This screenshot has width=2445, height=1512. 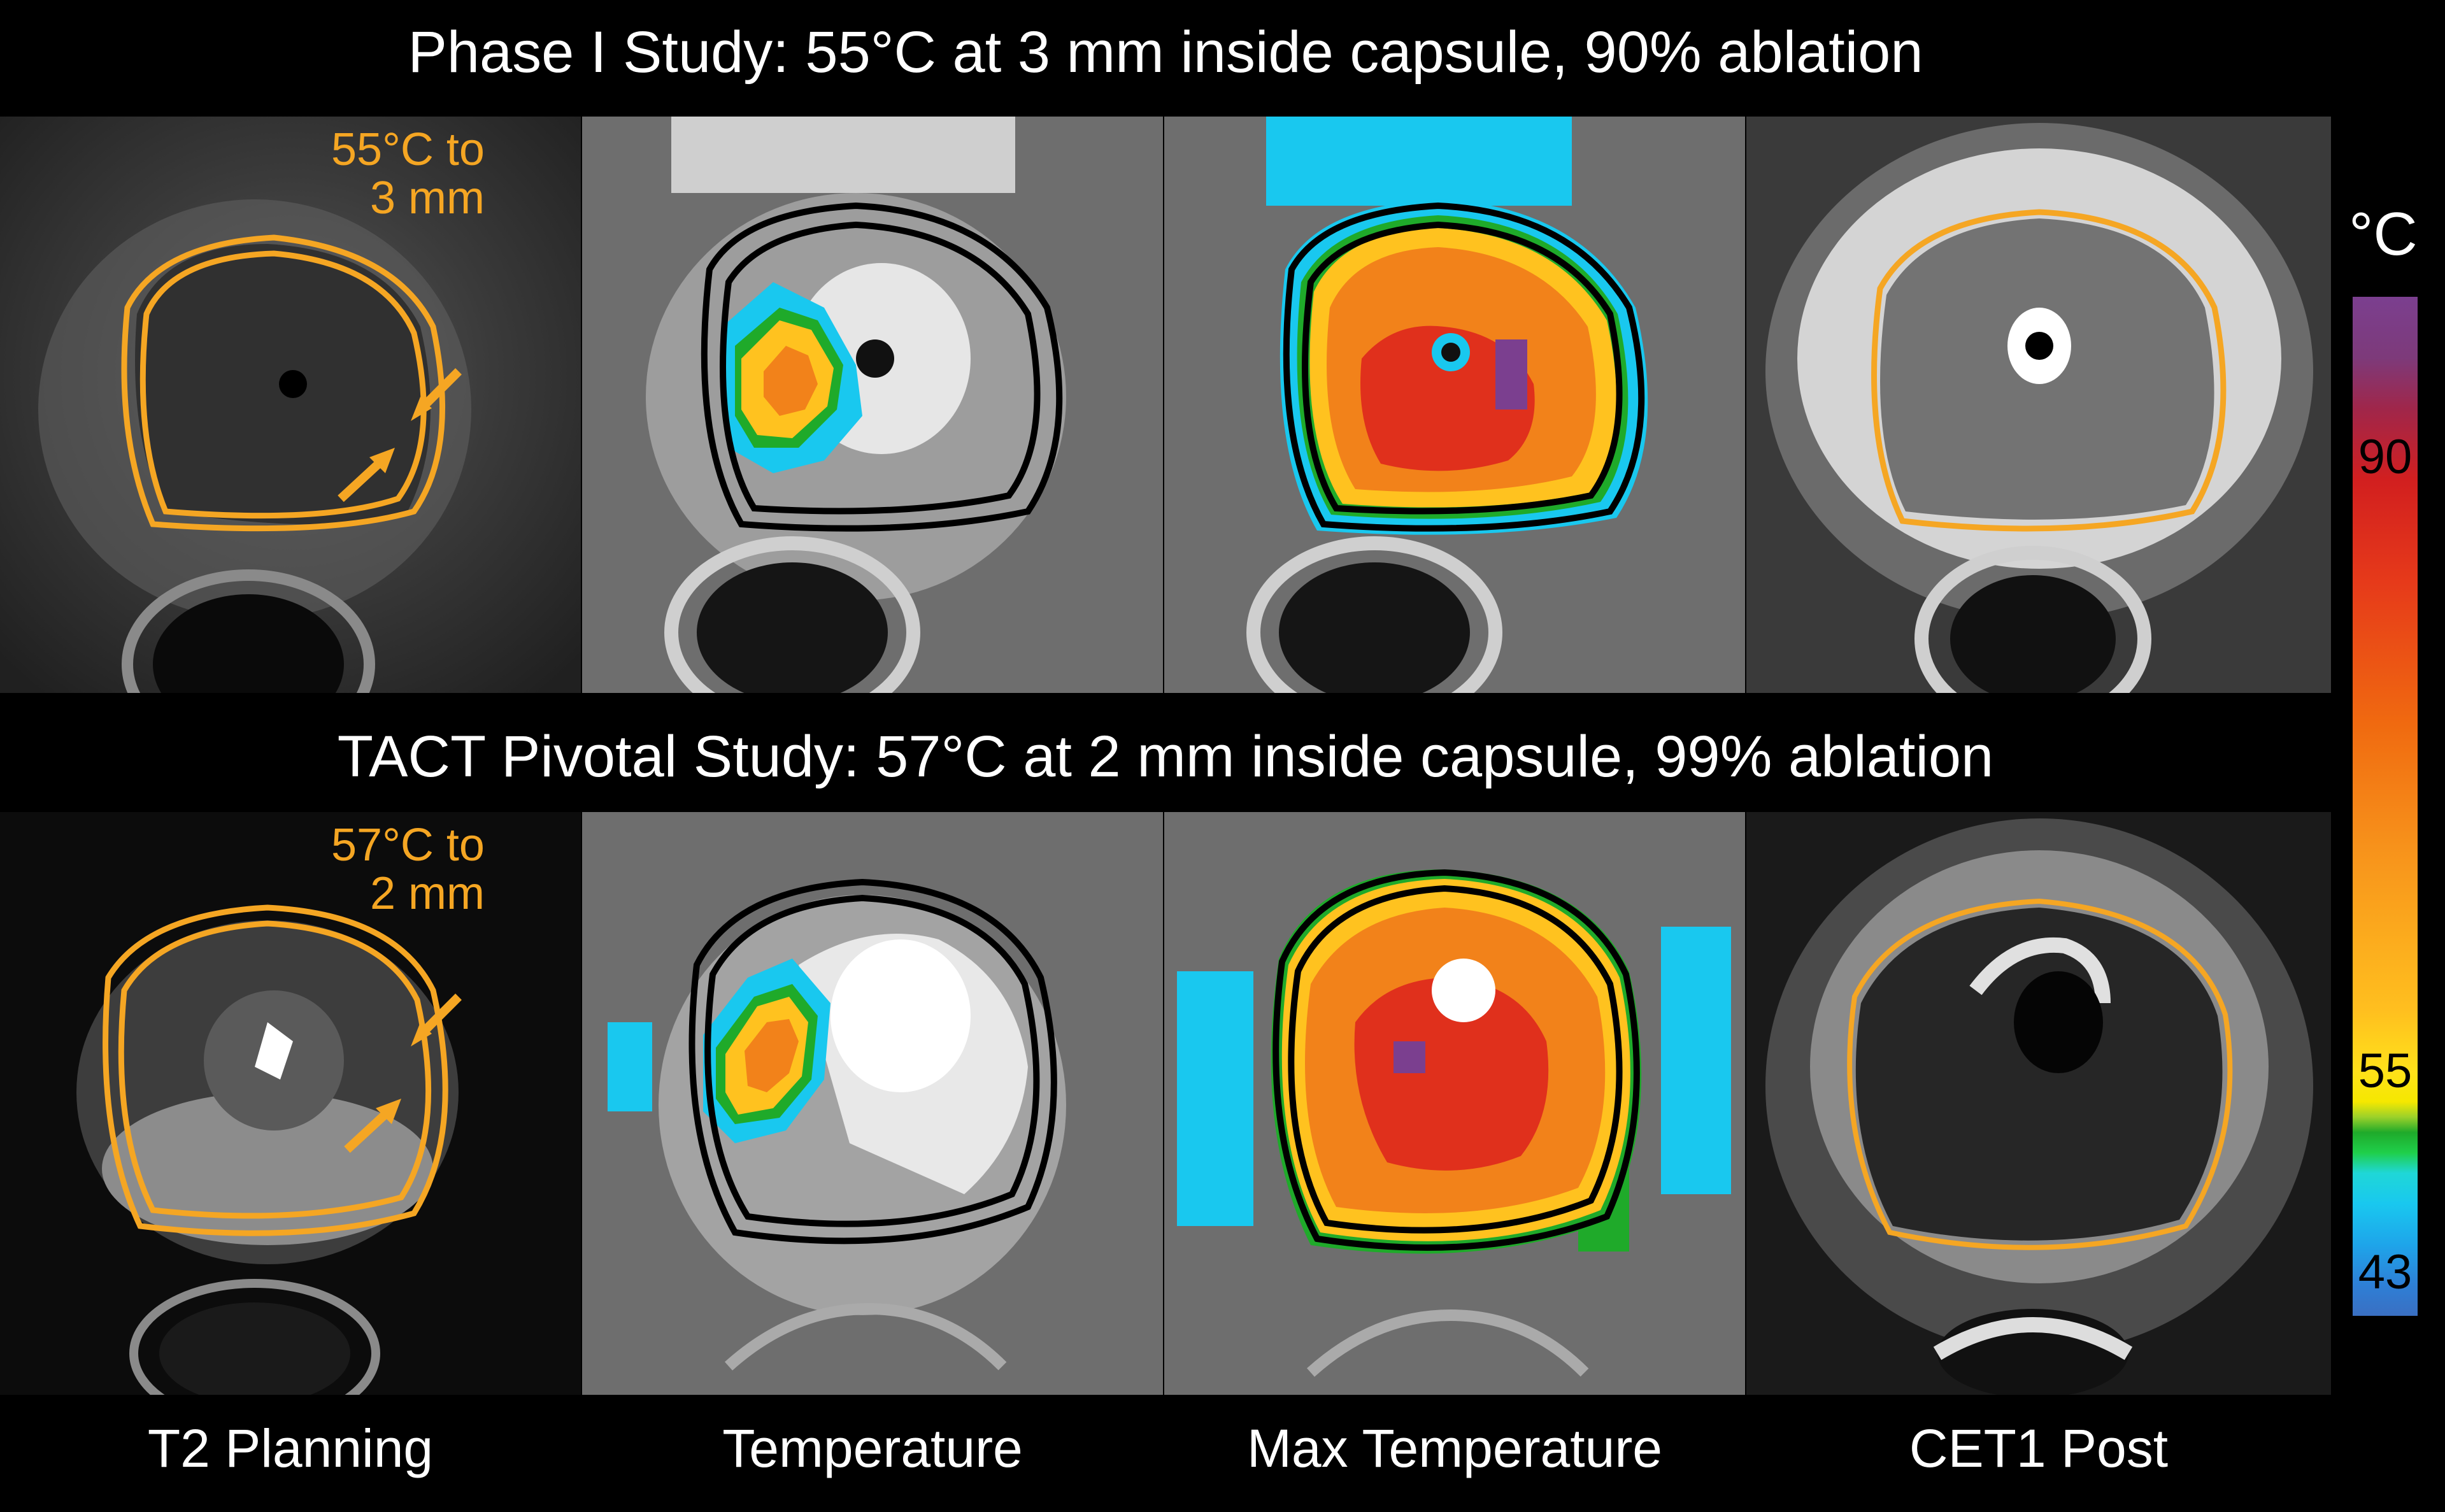 What do you see at coordinates (2385, 806) in the screenshot?
I see `temperature-colorbar` at bounding box center [2385, 806].